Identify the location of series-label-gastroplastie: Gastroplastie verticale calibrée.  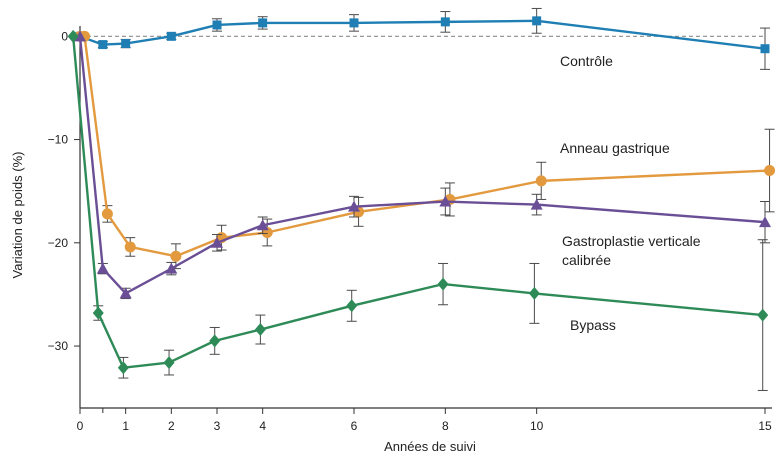
(633, 250).